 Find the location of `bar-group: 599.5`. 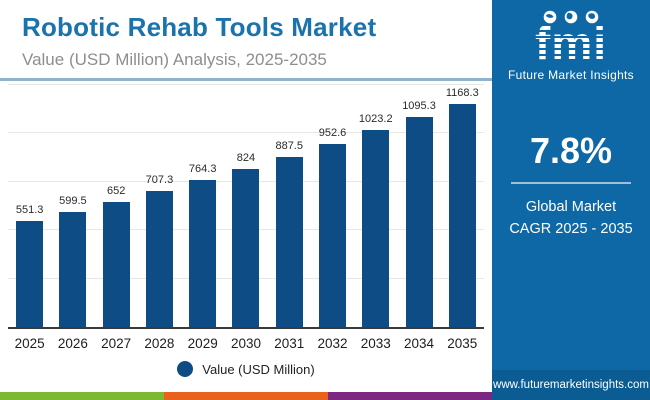

bar-group: 599.5 is located at coordinates (72, 207).